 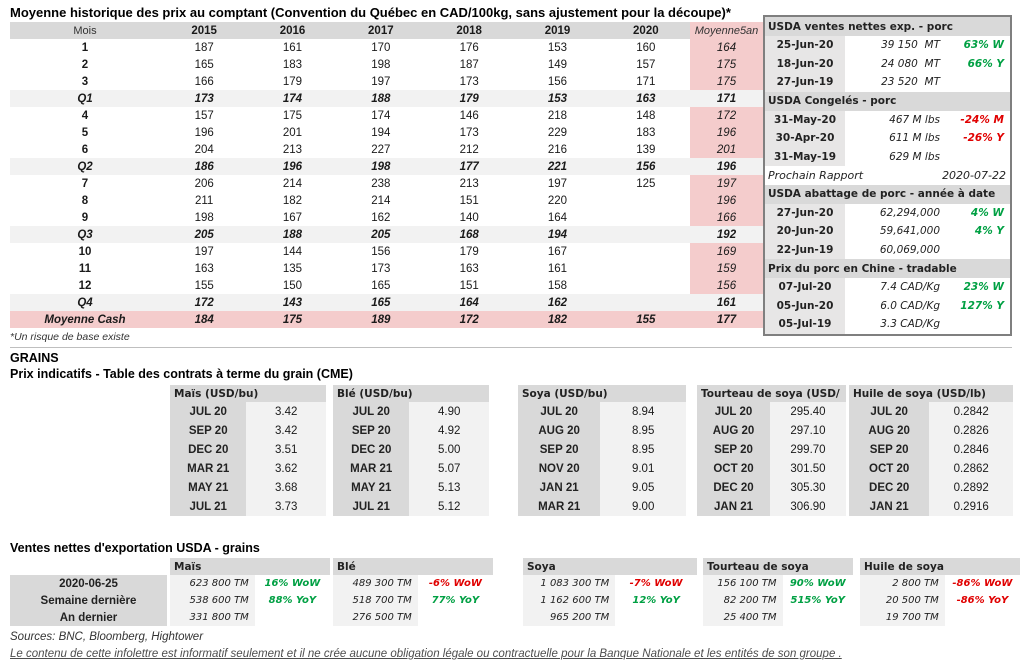 I want to click on column-header: Mois, so click(x=85, y=30).